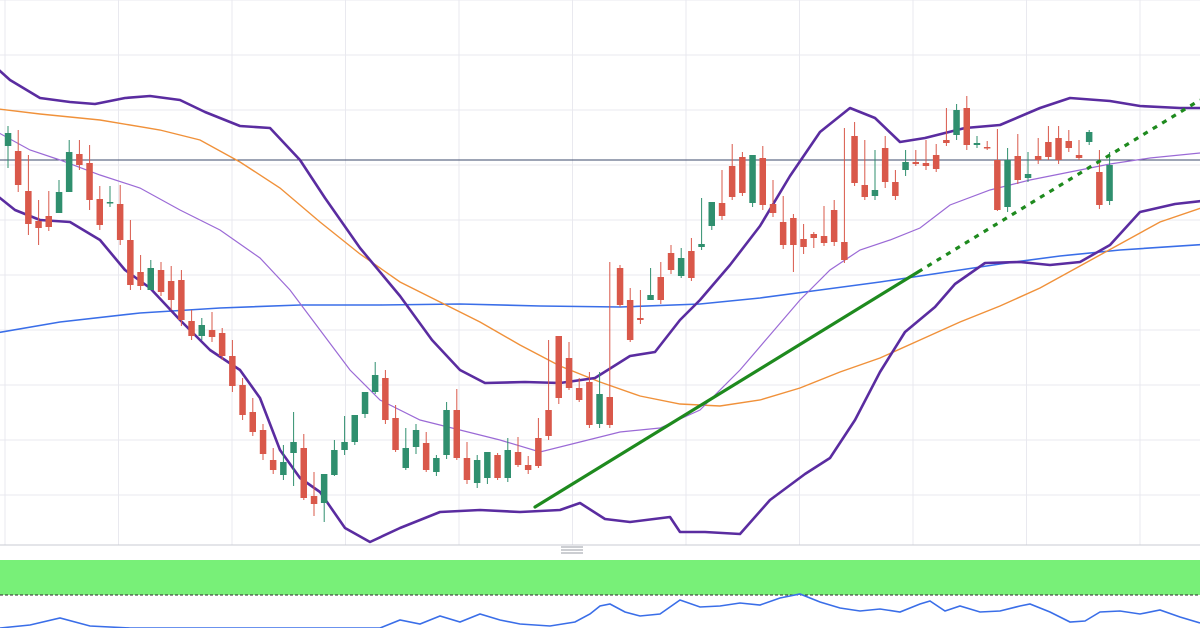 This screenshot has height=628, width=1200. I want to click on support-trendline-dashed-projection, so click(1058, 186).